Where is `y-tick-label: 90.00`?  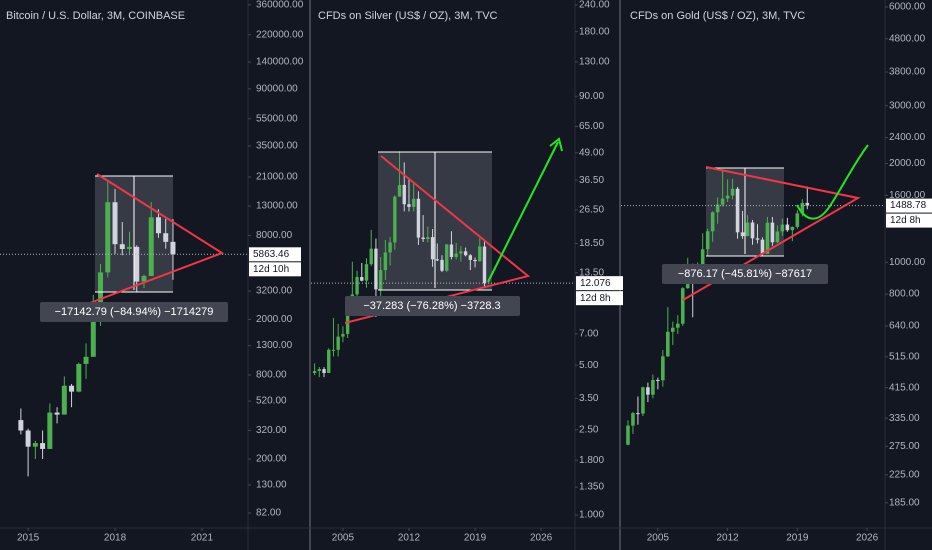 y-tick-label: 90.00 is located at coordinates (591, 96).